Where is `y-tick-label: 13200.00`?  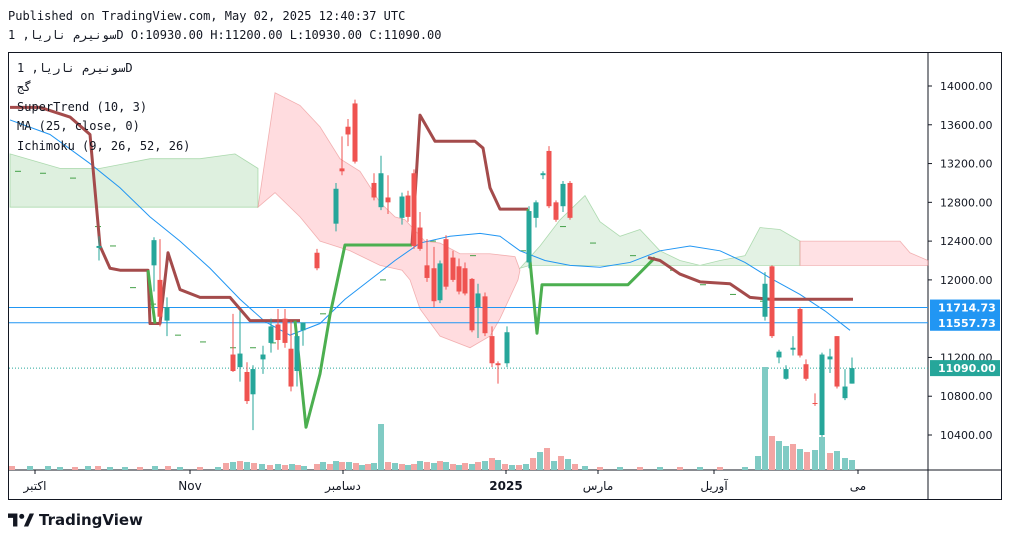
y-tick-label: 13200.00 is located at coordinates (966, 164).